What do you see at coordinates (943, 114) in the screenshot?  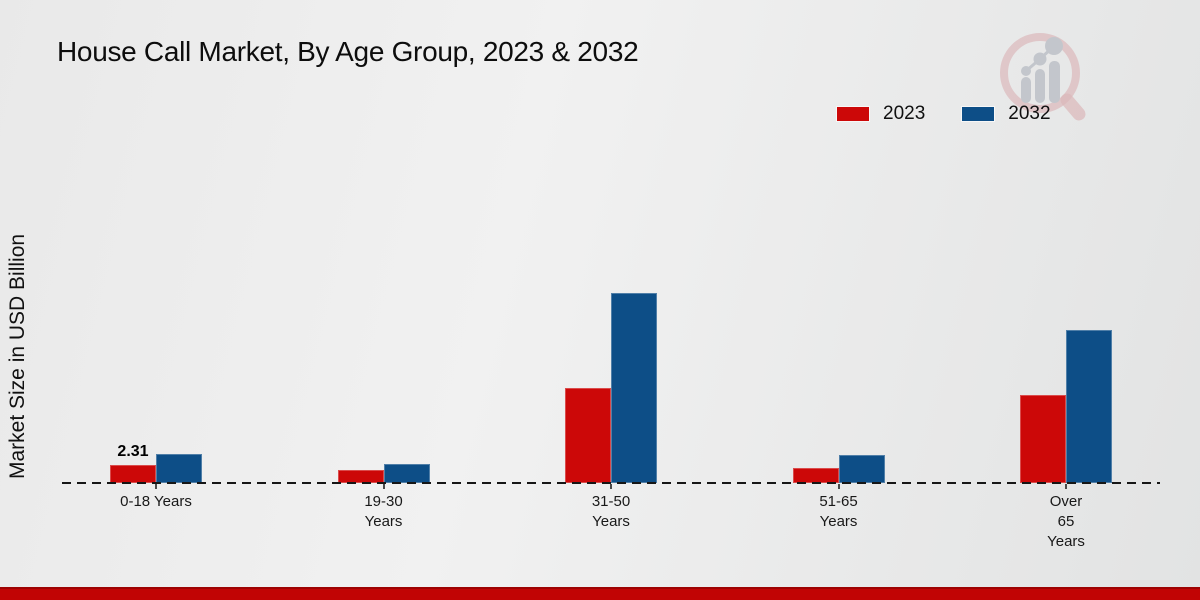 I see `legend: 2023 2032` at bounding box center [943, 114].